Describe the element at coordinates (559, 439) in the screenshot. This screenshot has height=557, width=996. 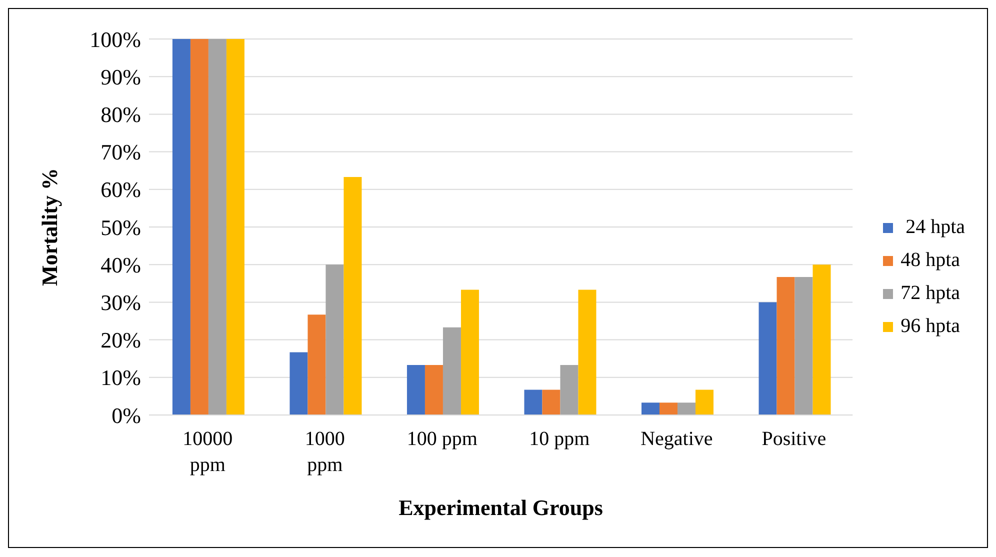
I see `x-tick-label: 10 ppm` at that location.